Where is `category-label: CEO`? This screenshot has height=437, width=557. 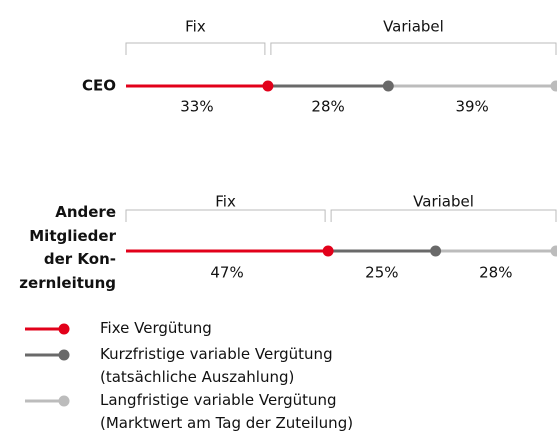
category-label: CEO is located at coordinates (98, 85).